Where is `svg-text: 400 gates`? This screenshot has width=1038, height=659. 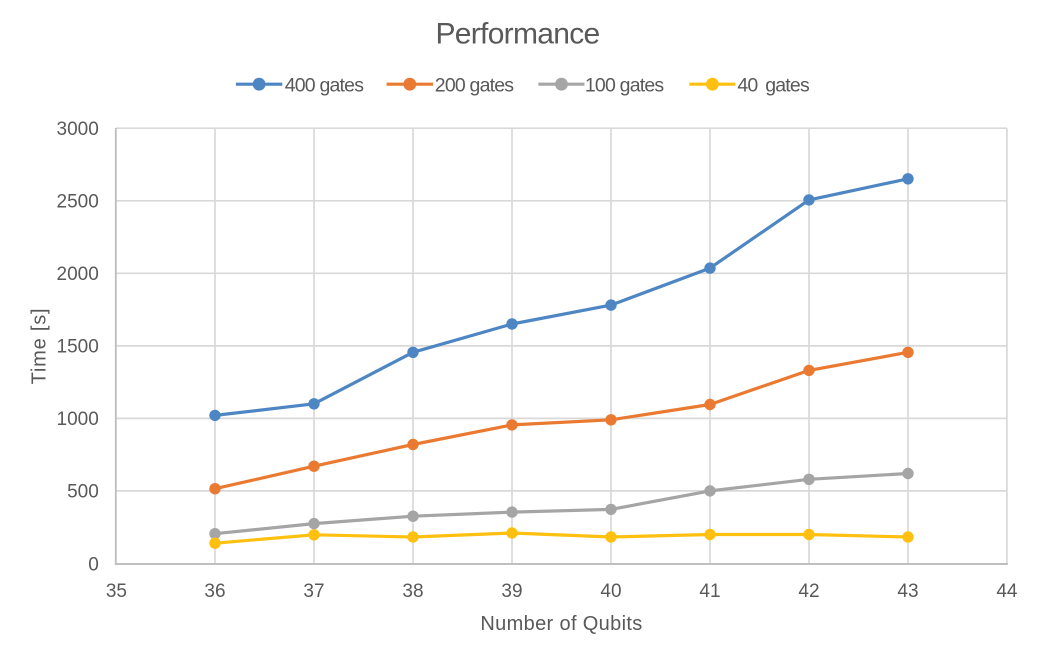
svg-text: 400 gates is located at coordinates (325, 85).